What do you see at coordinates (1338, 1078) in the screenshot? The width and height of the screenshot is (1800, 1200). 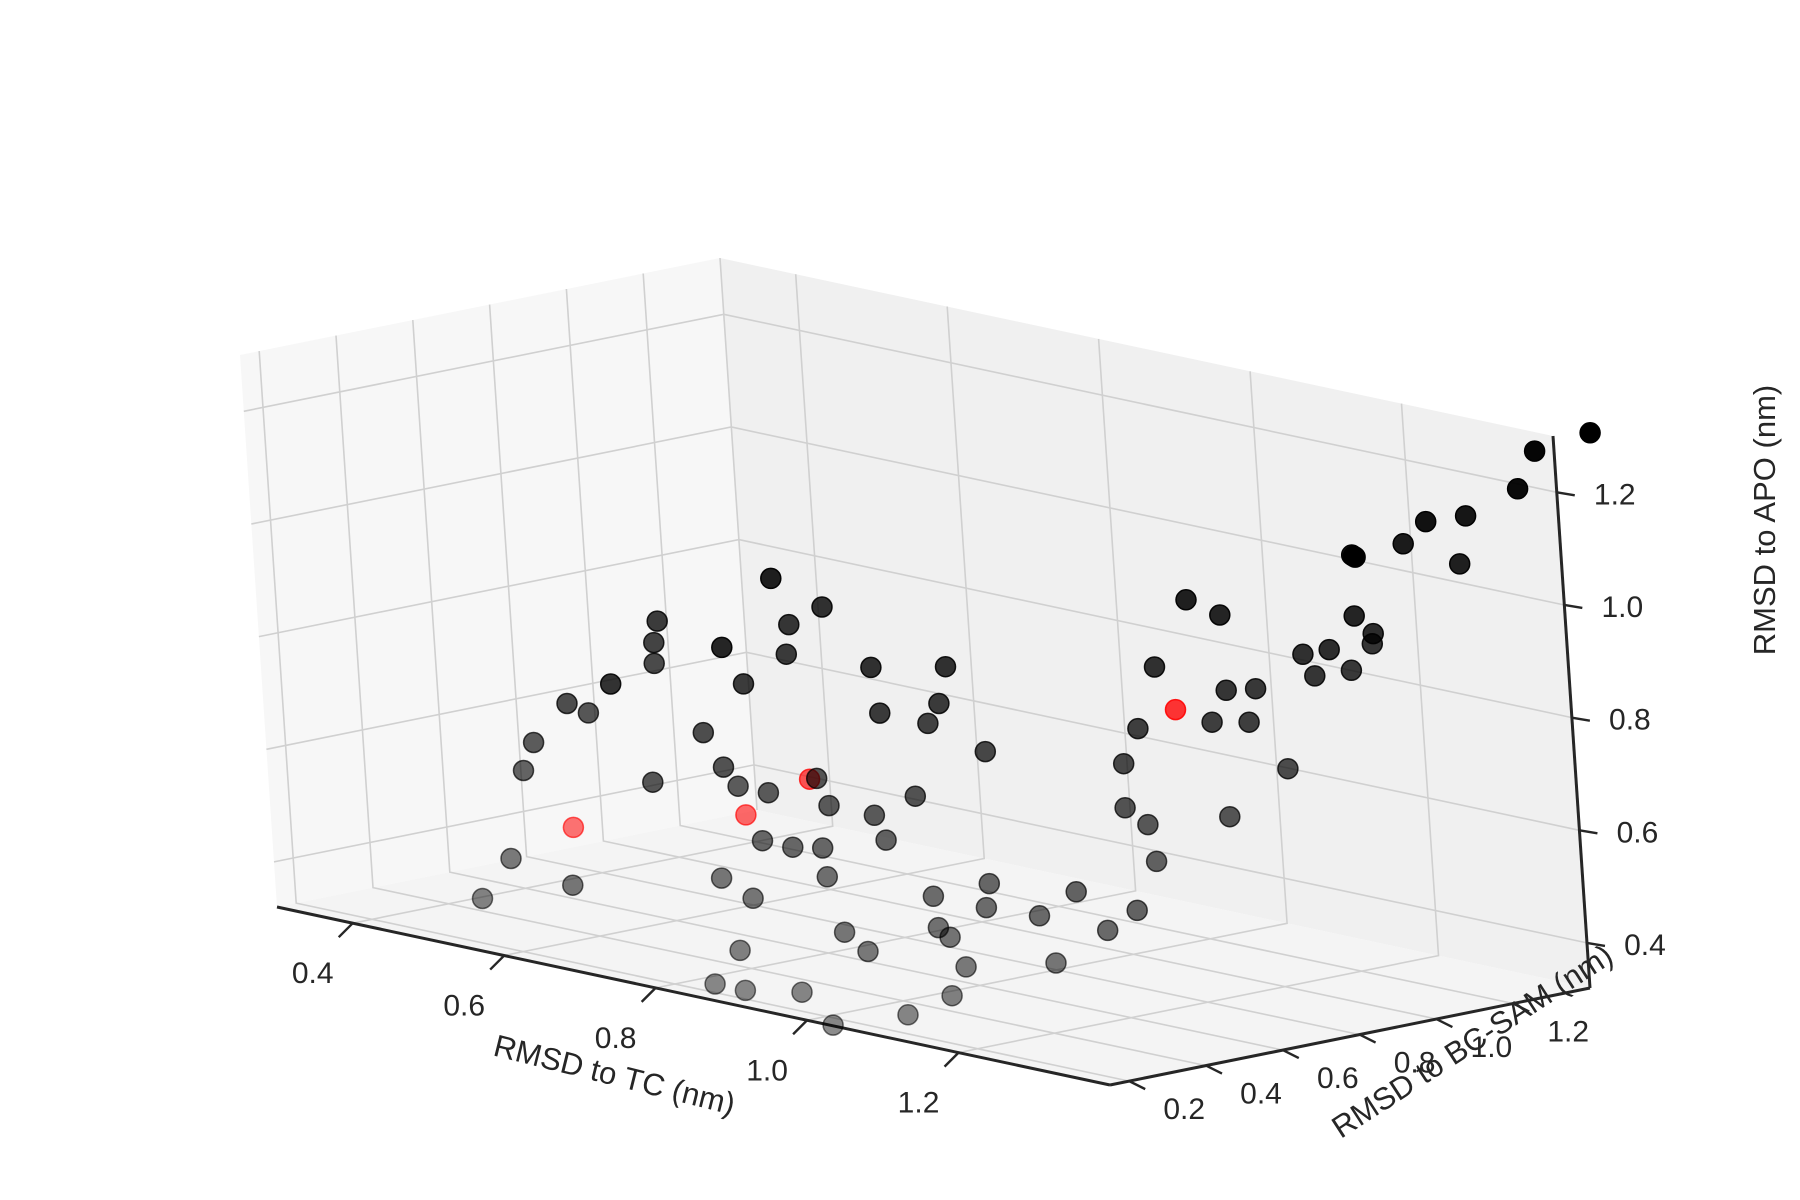 I see `y-tick-label: 0.6` at bounding box center [1338, 1078].